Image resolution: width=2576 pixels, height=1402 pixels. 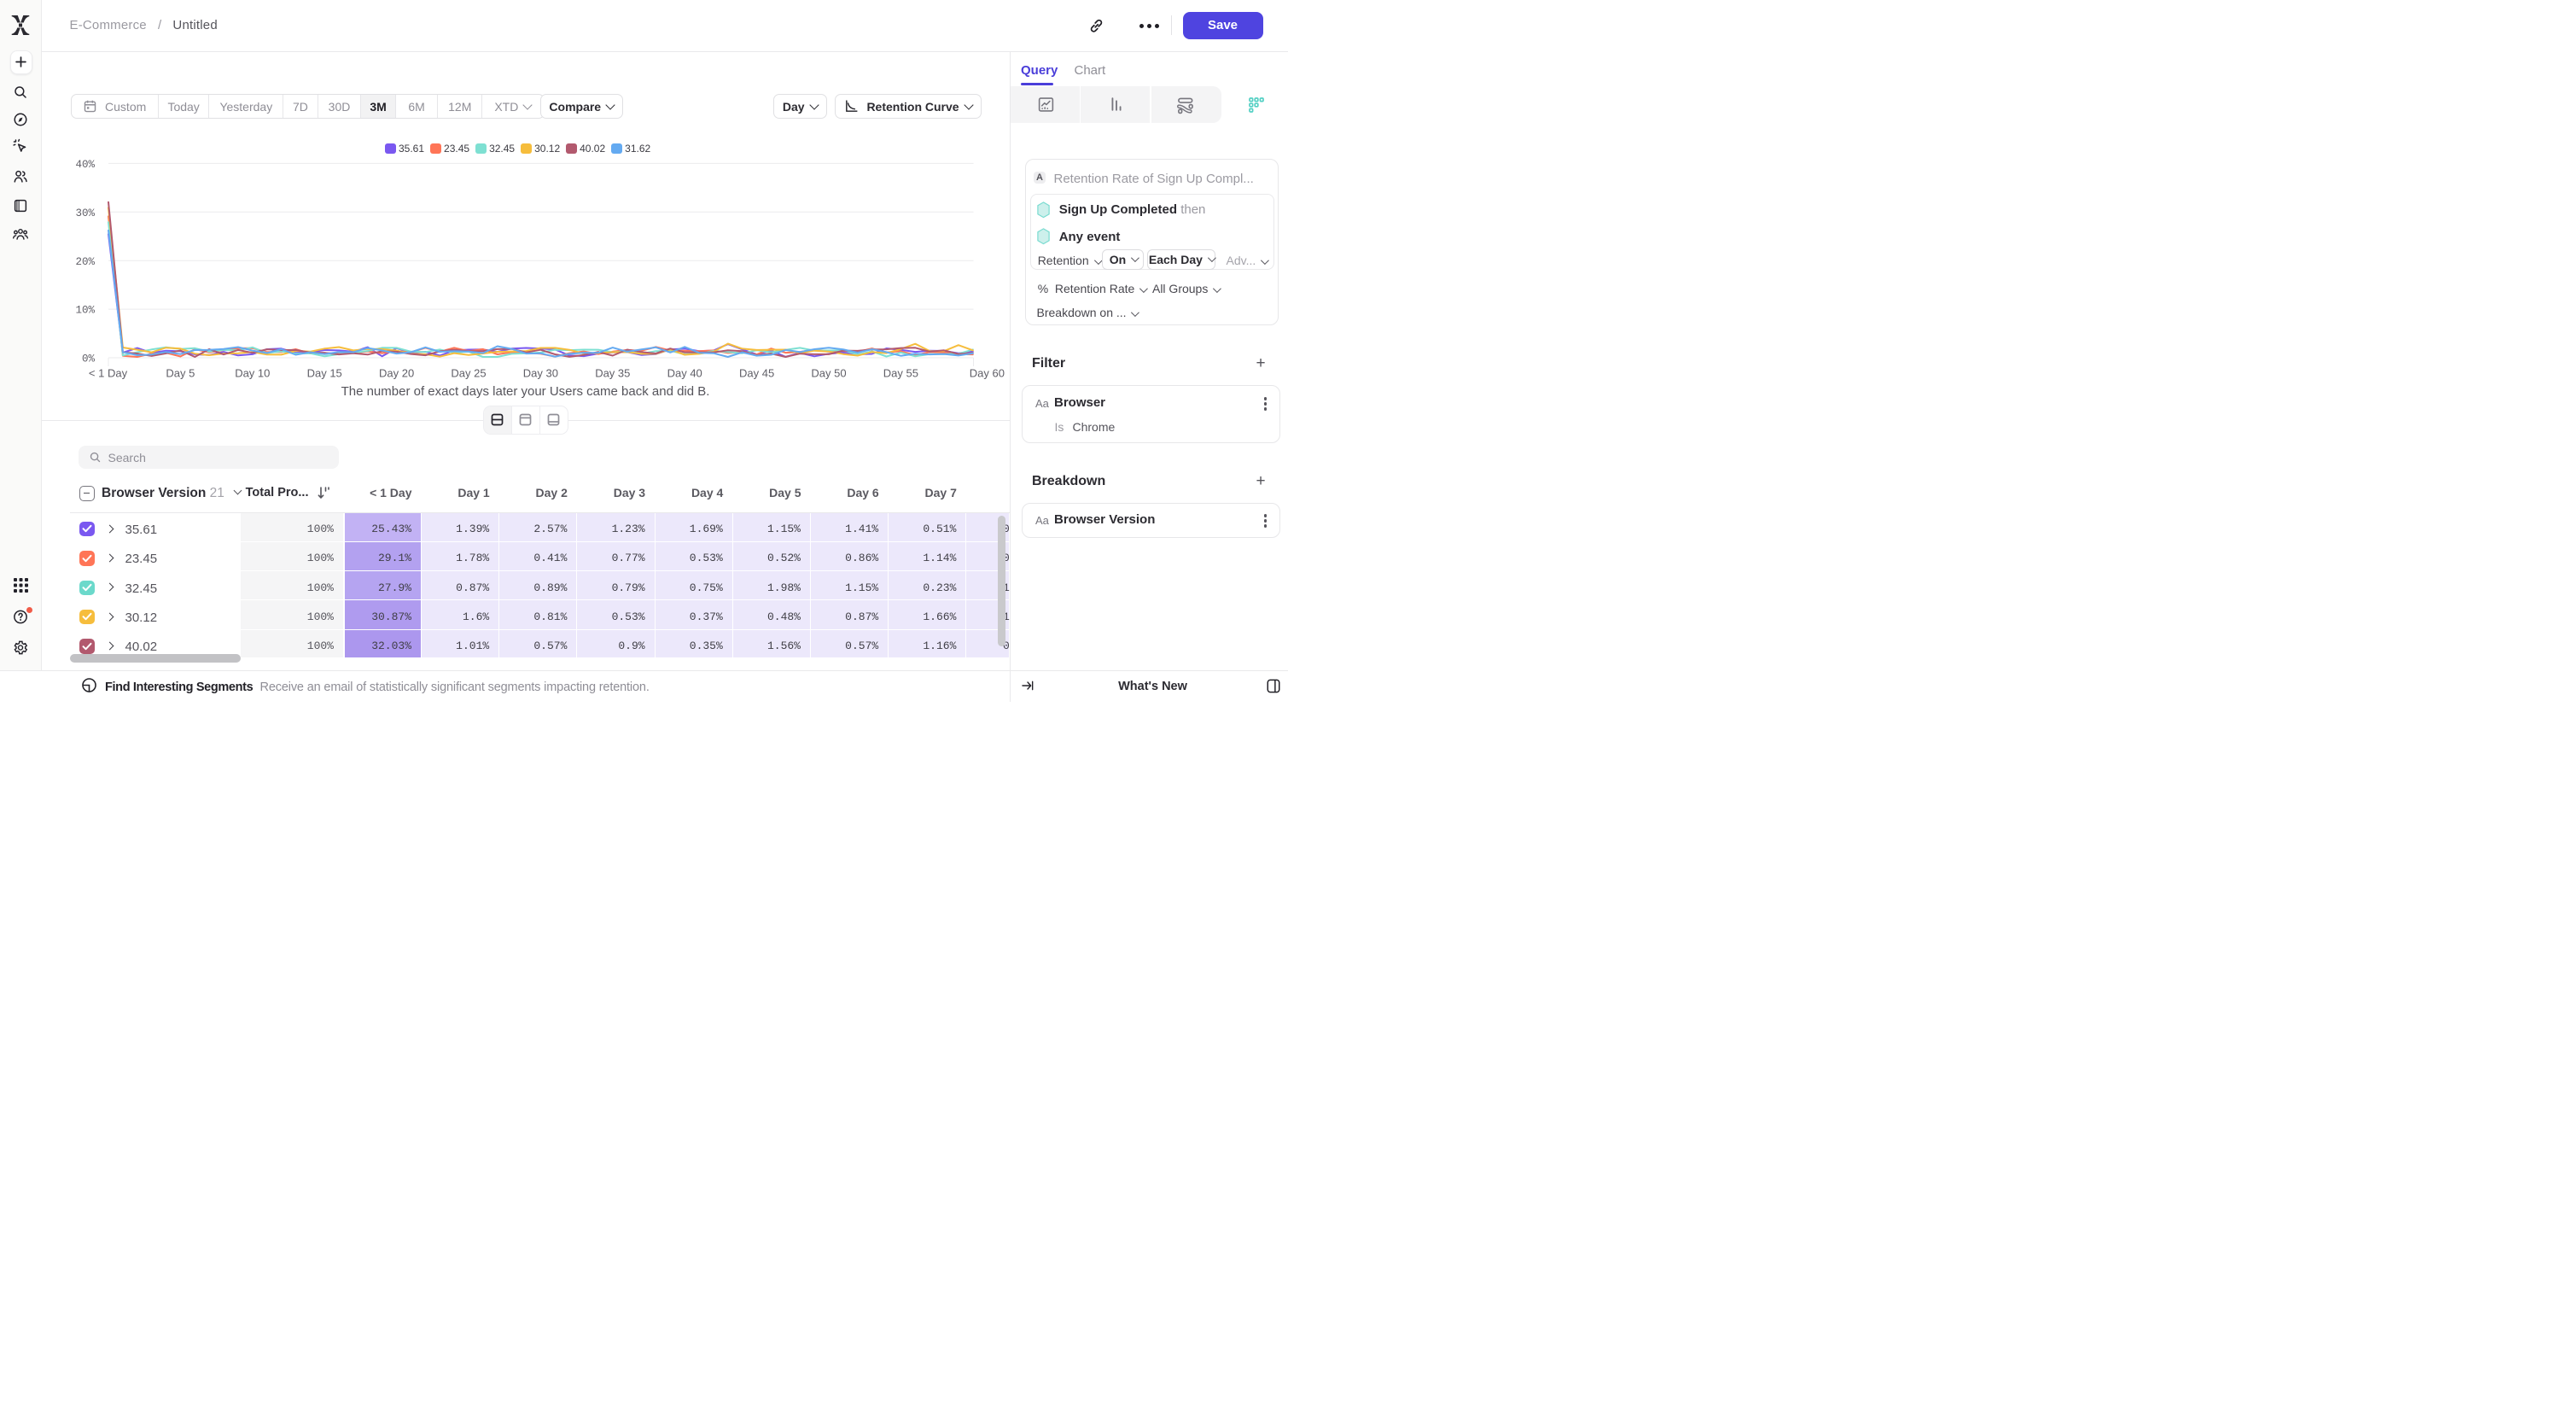 I want to click on svg-text: Day 50, so click(x=828, y=374).